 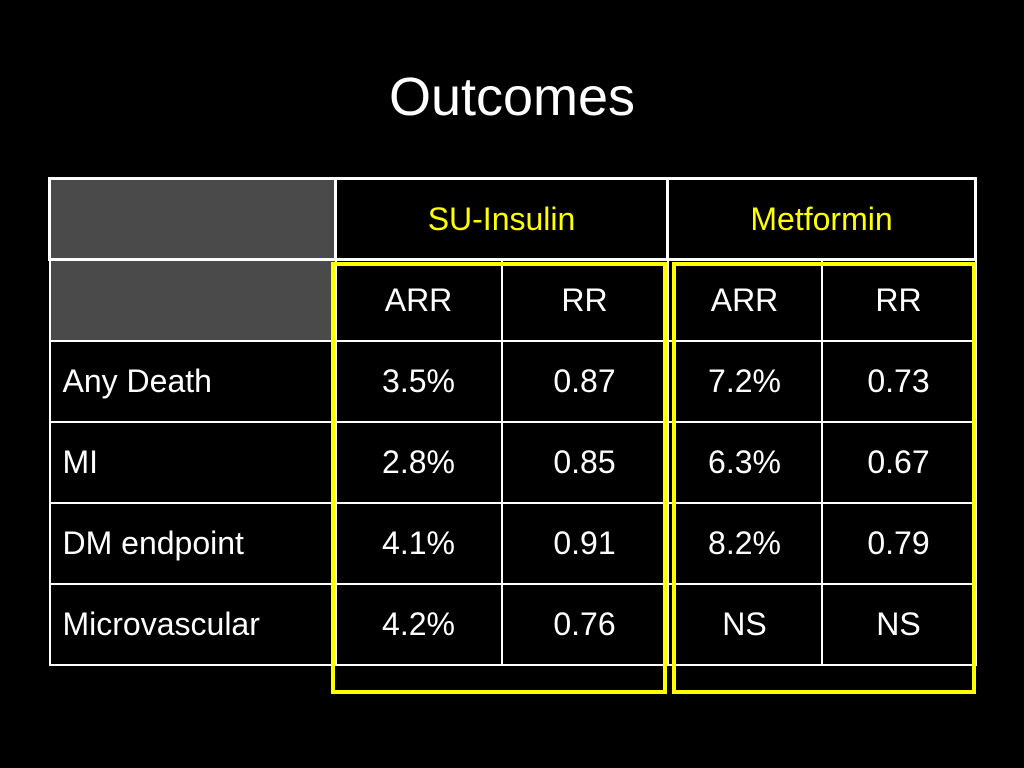 I want to click on table-cell: 0.87, so click(x=584, y=381).